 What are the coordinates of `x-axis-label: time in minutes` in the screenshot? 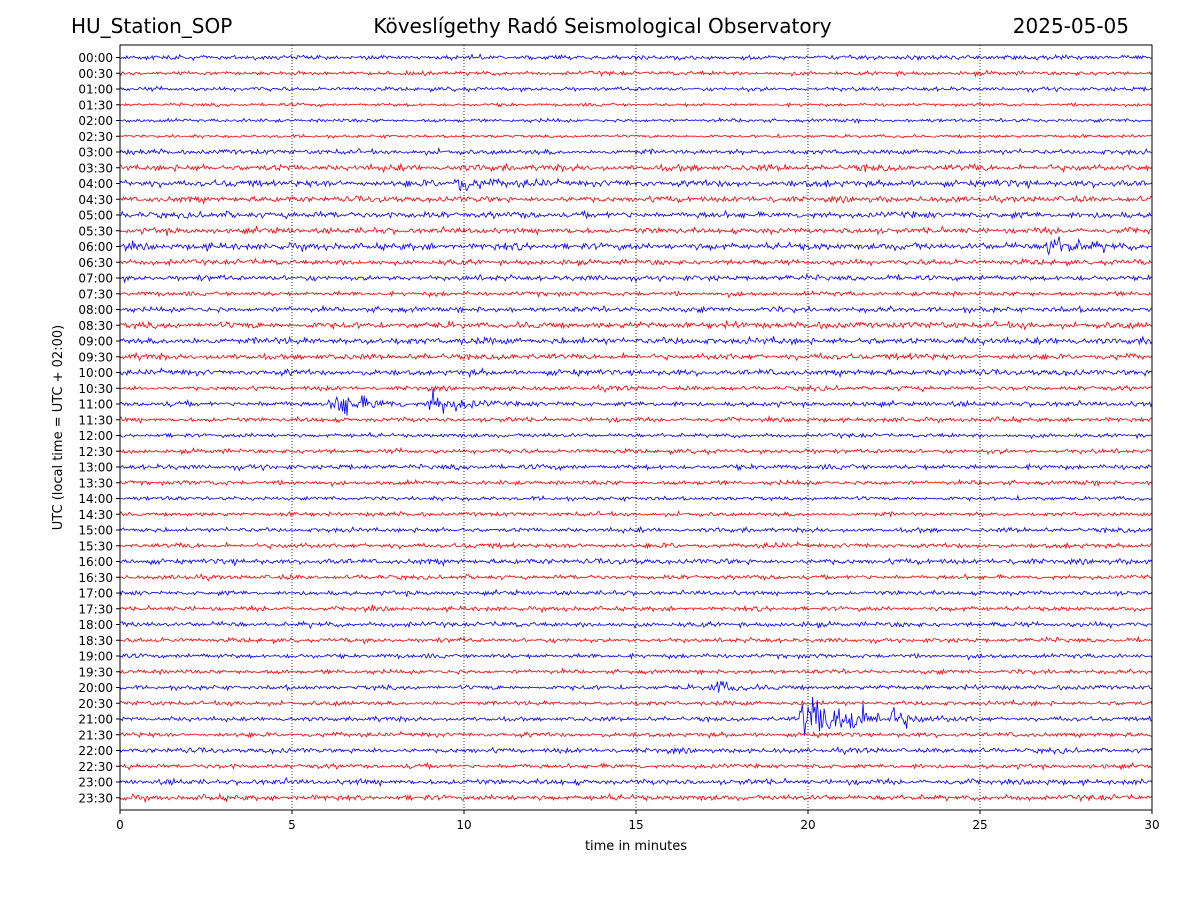 It's located at (636, 846).